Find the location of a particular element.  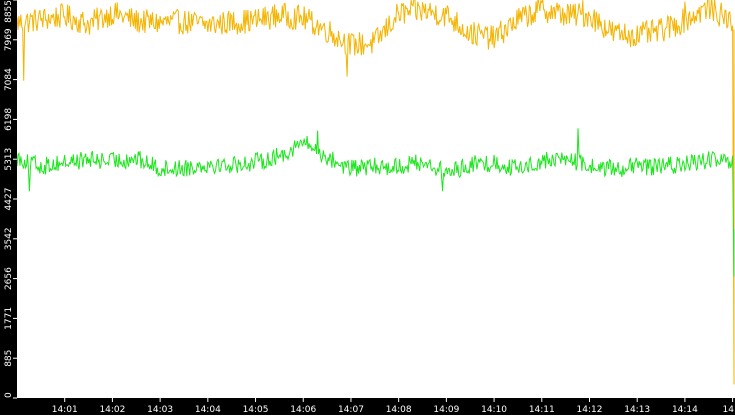

y-tick-label: 2656 is located at coordinates (9, 278).